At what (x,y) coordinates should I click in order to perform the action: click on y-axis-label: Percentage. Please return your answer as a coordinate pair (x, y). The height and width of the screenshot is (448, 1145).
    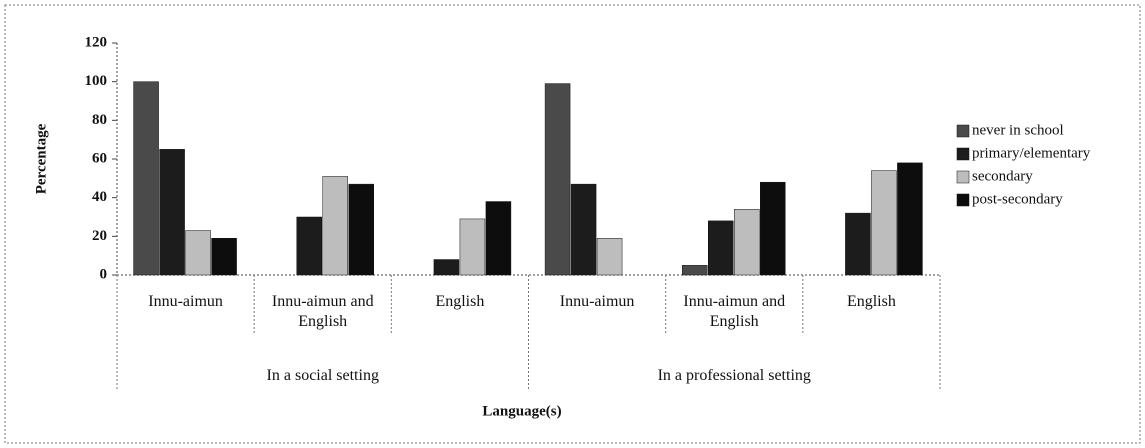
    Looking at the image, I should click on (41, 158).